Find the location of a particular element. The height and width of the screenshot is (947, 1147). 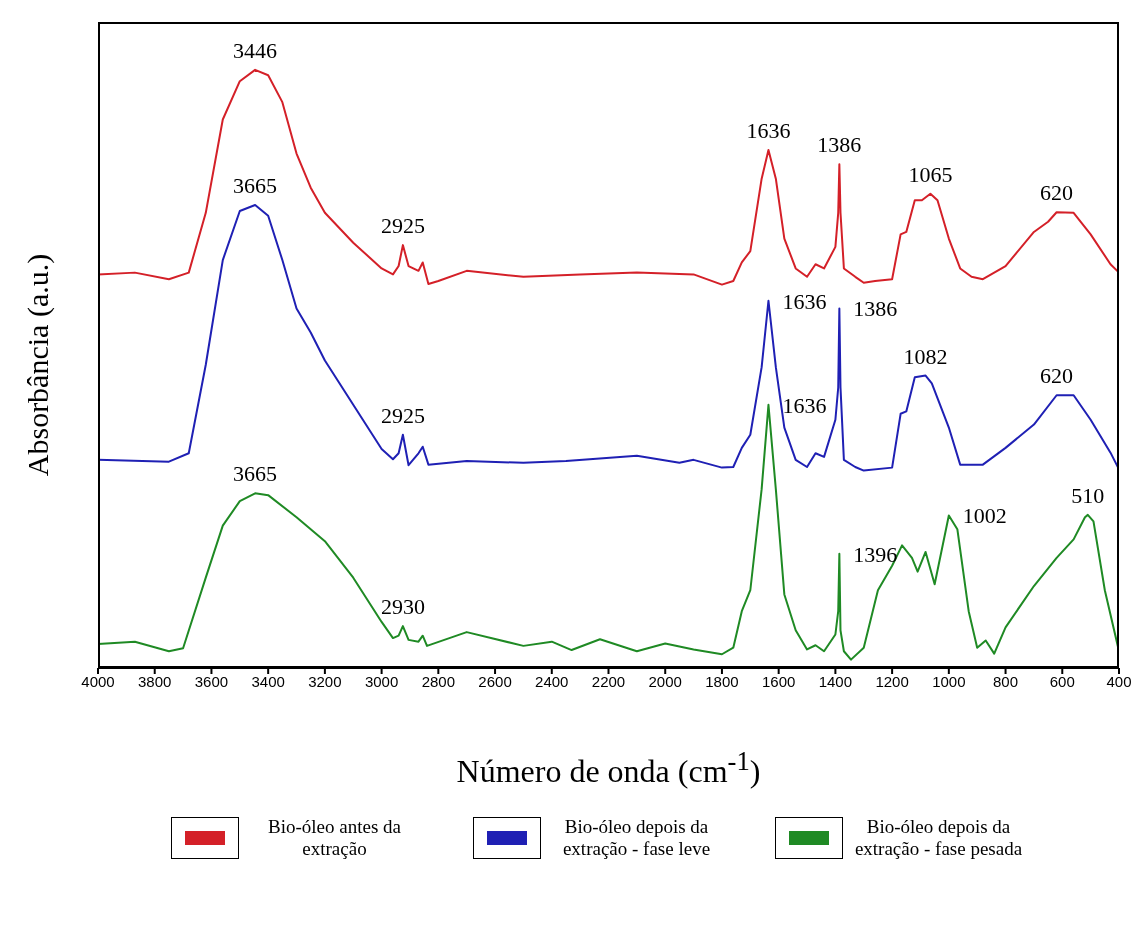

y-axis-title: Absorbância (a.u.) is located at coordinates (38, 365).